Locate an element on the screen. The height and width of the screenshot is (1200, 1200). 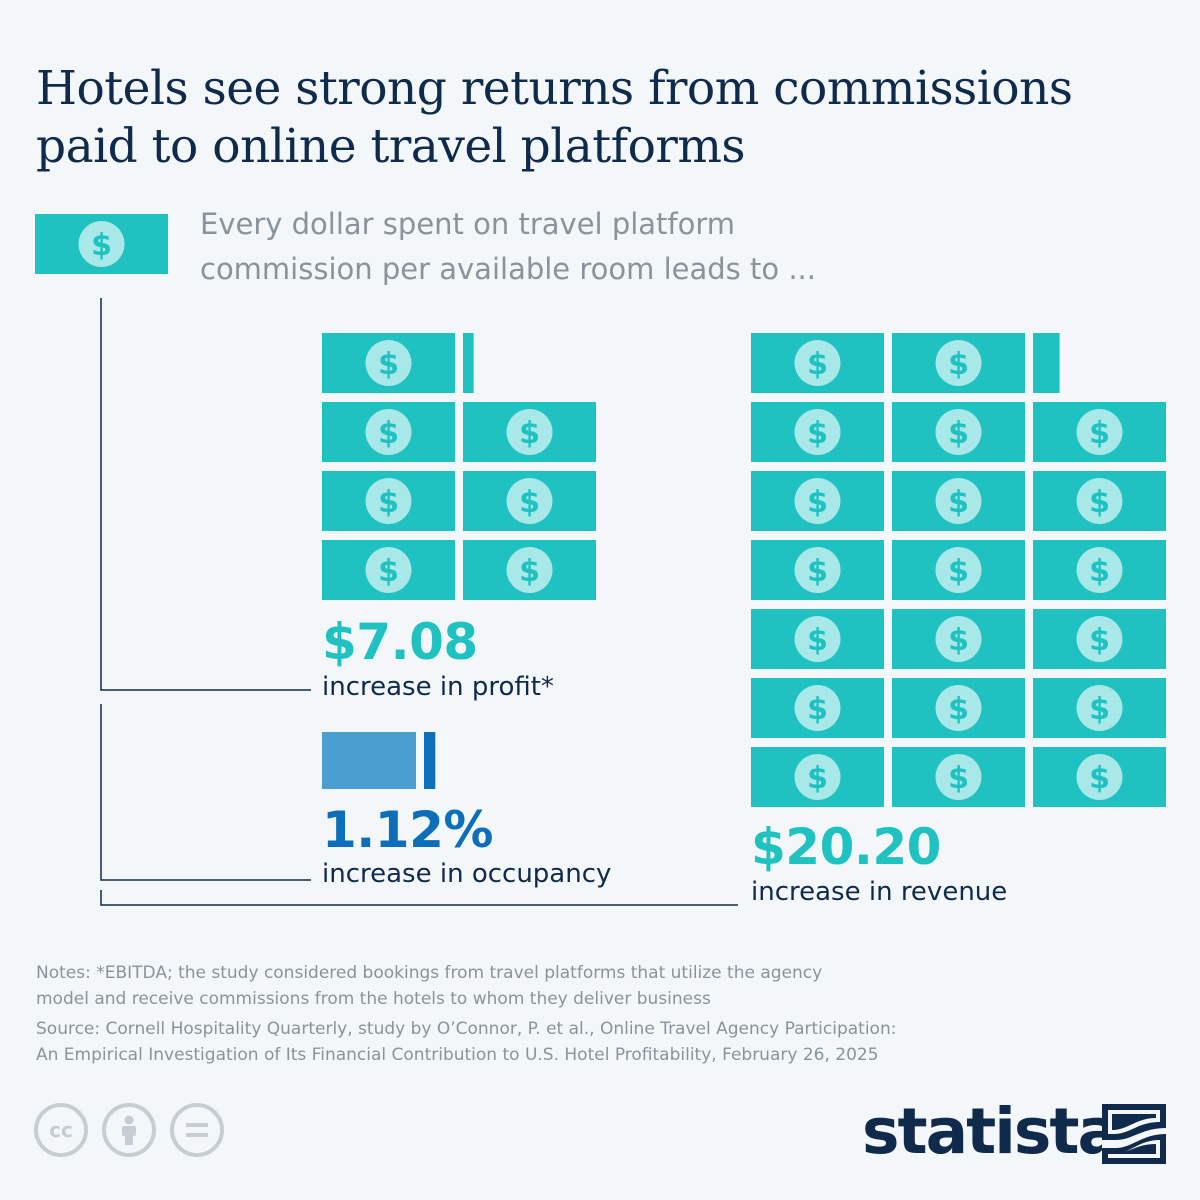
profit-bill-4: $ is located at coordinates (388, 432).